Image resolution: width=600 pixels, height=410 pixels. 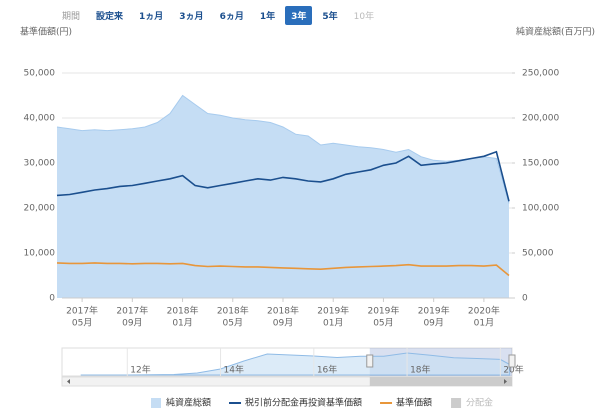 I want to click on navigator-area, so click(x=295, y=364).